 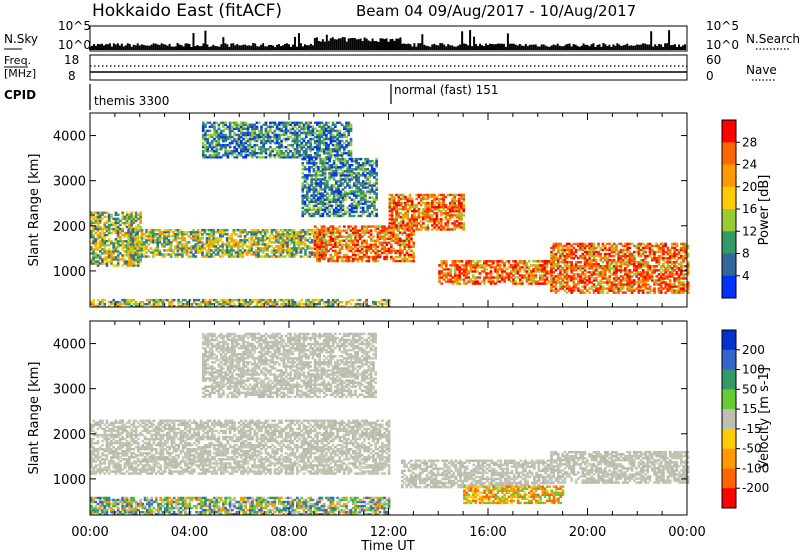 What do you see at coordinates (17, 60) in the screenshot?
I see `freq-label: Freq.` at bounding box center [17, 60].